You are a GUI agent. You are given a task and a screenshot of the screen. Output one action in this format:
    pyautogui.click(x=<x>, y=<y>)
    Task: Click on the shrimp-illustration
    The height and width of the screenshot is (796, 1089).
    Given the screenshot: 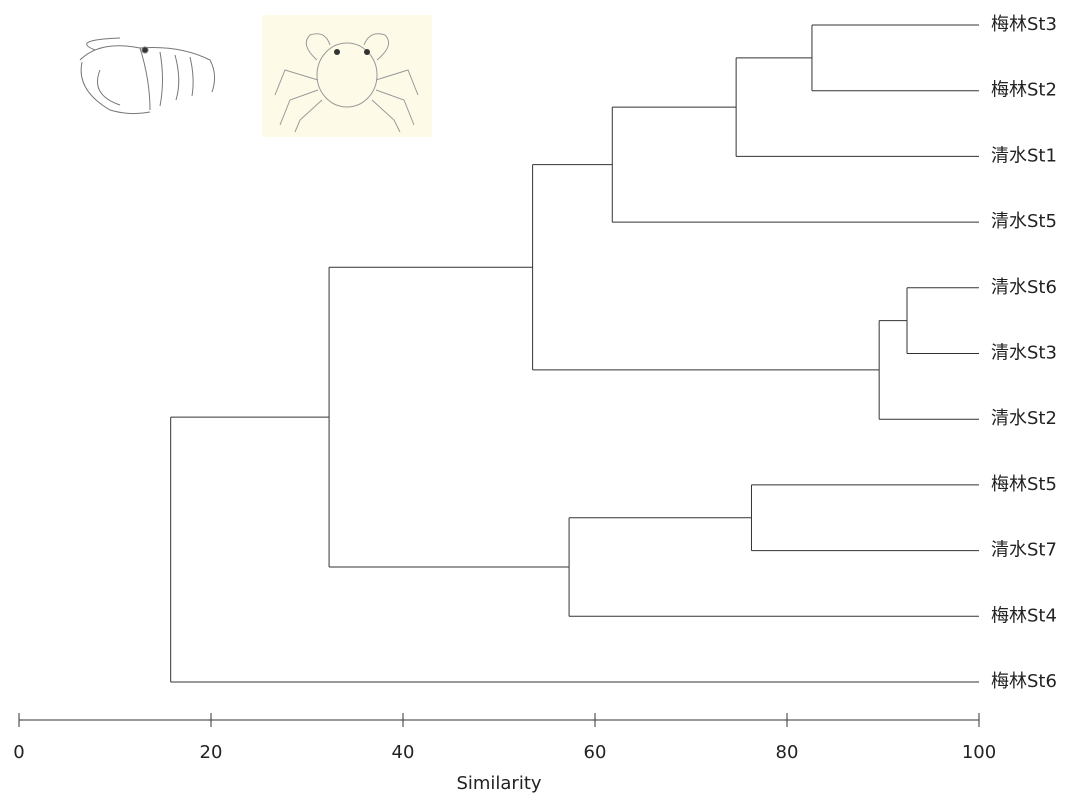 What is the action you would take?
    pyautogui.click(x=147, y=76)
    